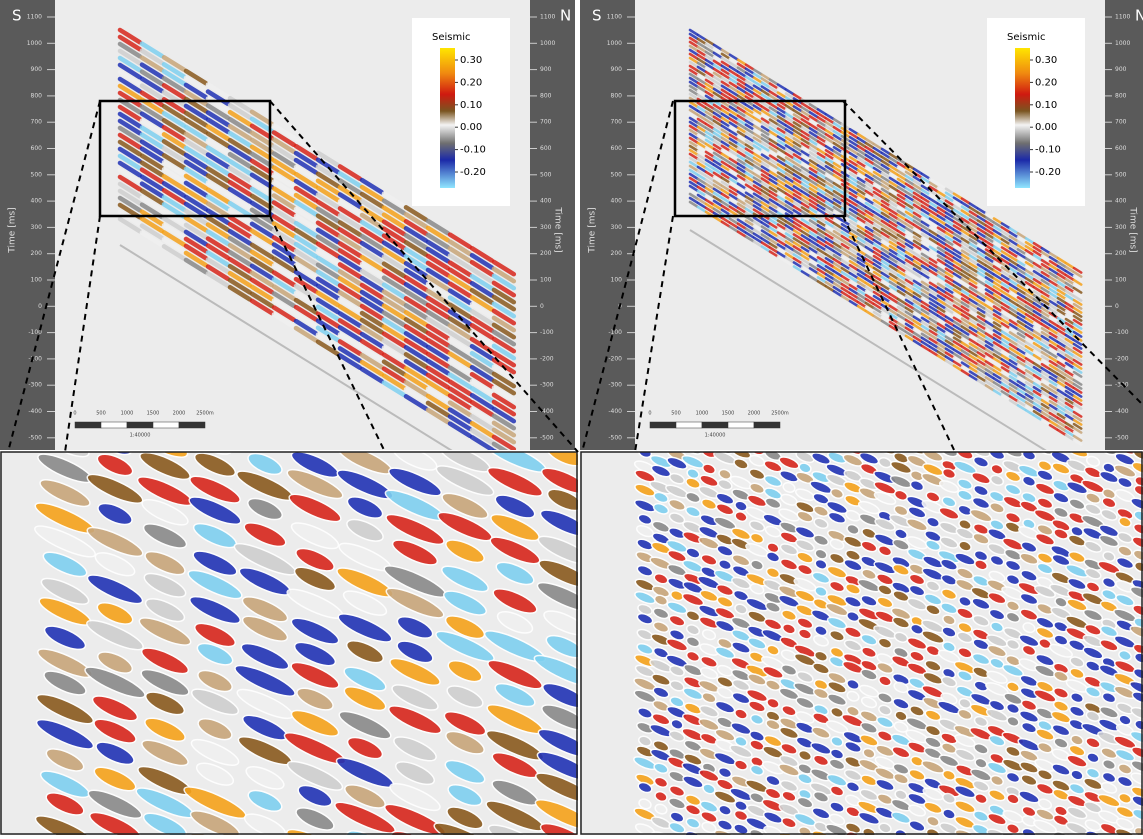  Describe the element at coordinates (1046, 60) in the screenshot. I see `legend-label: 0.30` at that location.